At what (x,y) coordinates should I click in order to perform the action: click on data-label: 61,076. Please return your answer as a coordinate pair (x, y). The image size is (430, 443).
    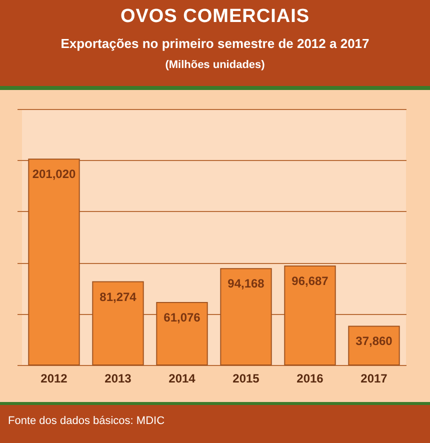
    Looking at the image, I should click on (182, 317).